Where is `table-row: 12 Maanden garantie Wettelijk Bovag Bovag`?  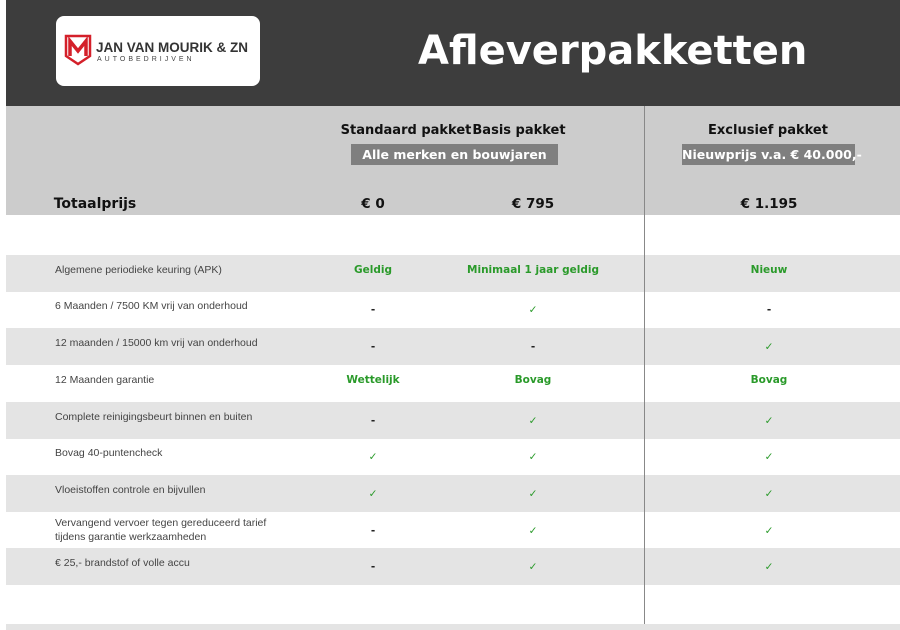 table-row: 12 Maanden garantie Wettelijk Bovag Bovag is located at coordinates (453, 383).